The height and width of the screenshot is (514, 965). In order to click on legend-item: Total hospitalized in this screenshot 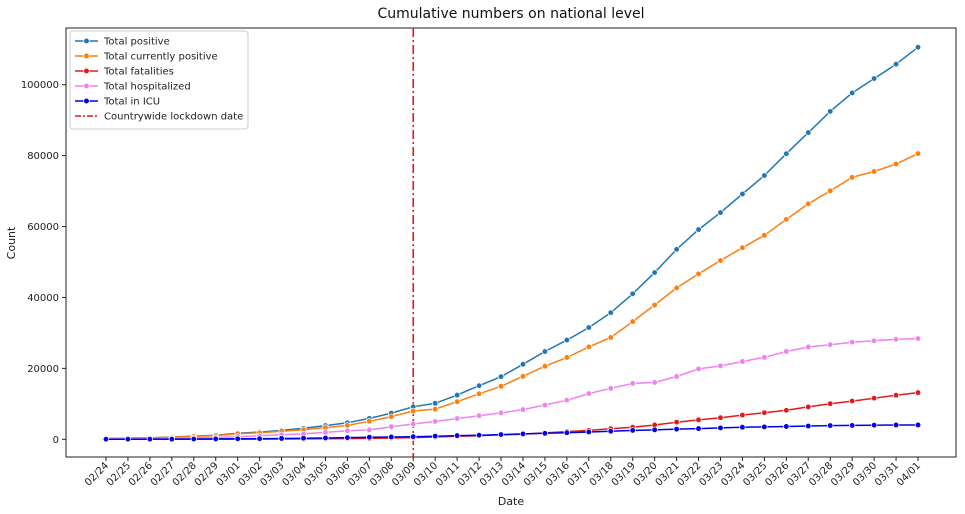, I will do `click(133, 87)`.